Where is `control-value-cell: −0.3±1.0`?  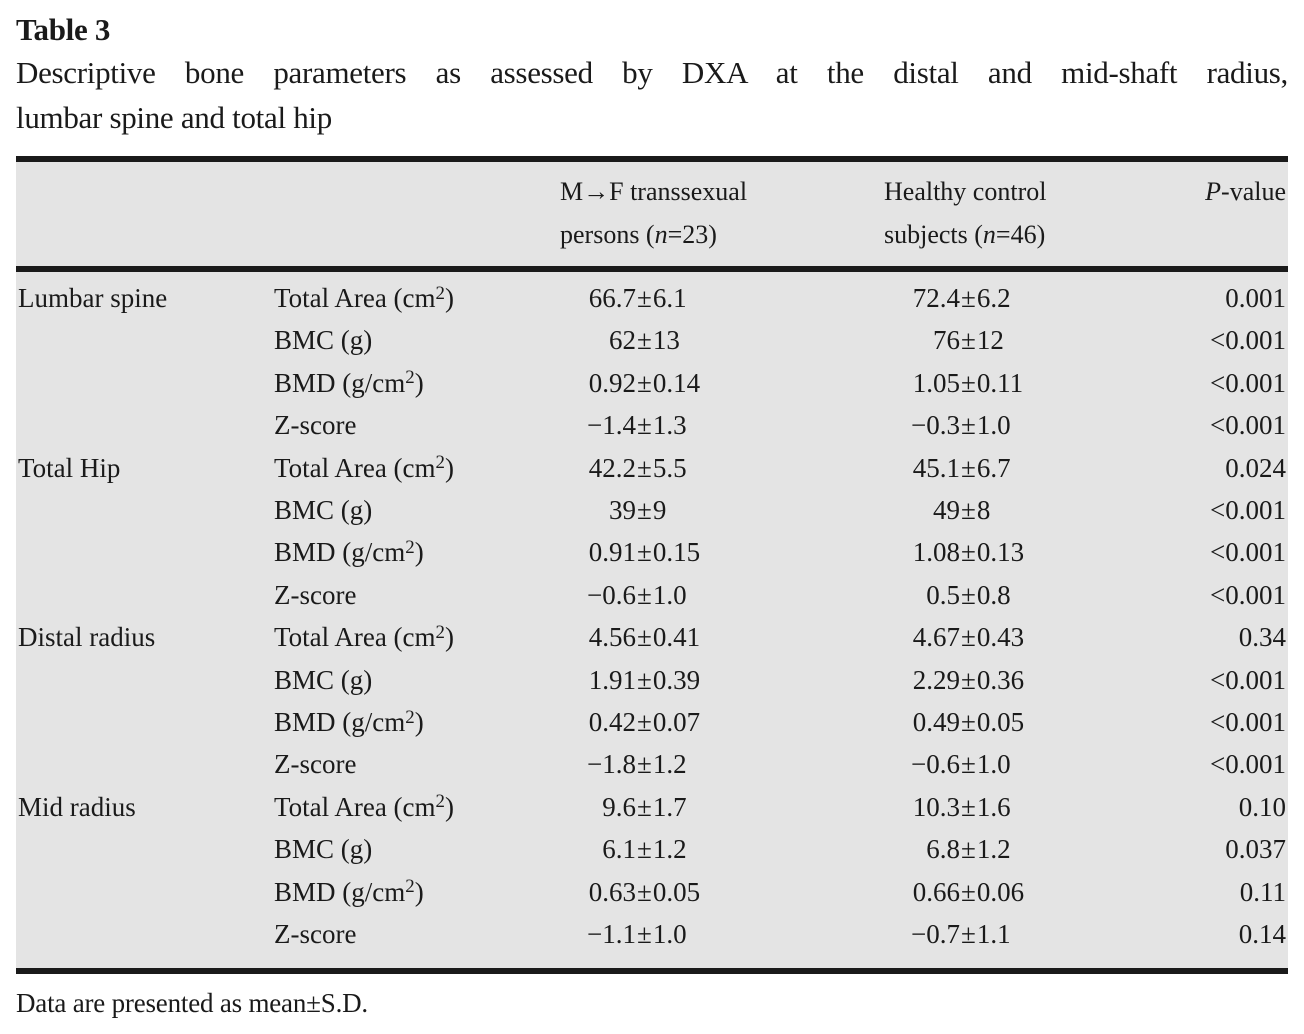 control-value-cell: −0.3±1.0 is located at coordinates (961, 425).